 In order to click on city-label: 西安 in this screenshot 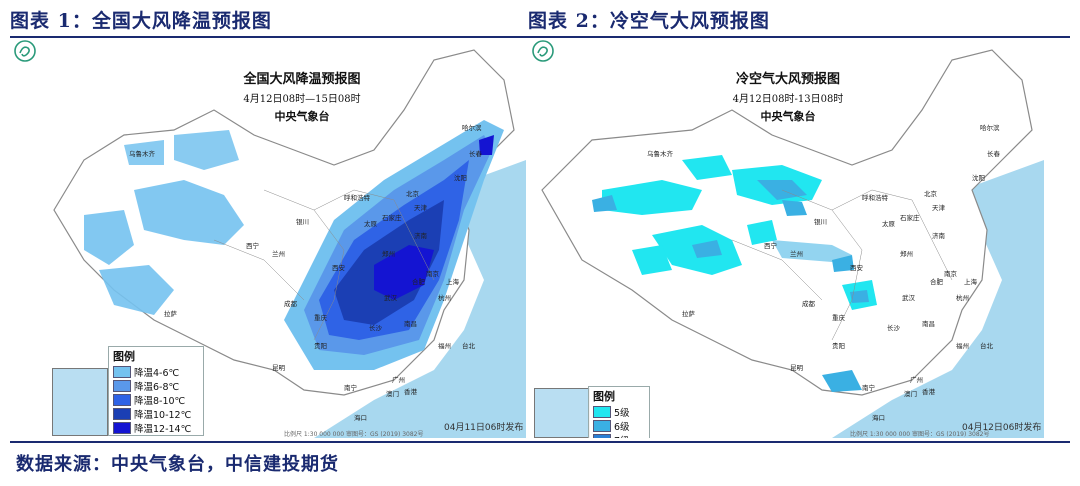, I will do `click(338, 268)`.